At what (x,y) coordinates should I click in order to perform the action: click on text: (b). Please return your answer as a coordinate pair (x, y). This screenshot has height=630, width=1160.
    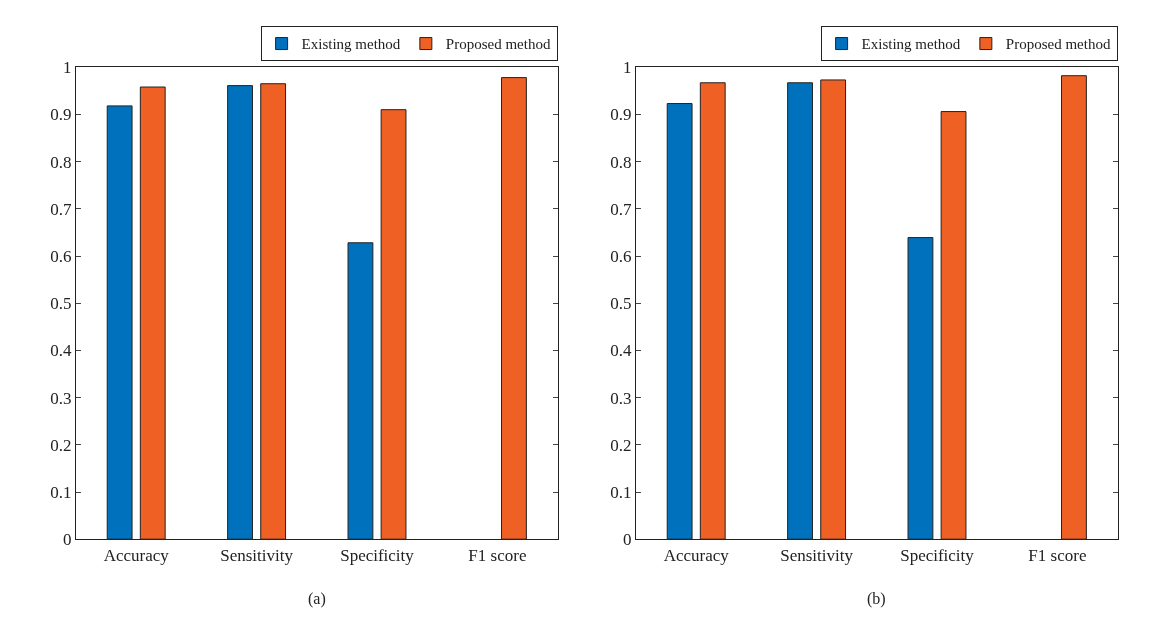
    Looking at the image, I should click on (876, 599).